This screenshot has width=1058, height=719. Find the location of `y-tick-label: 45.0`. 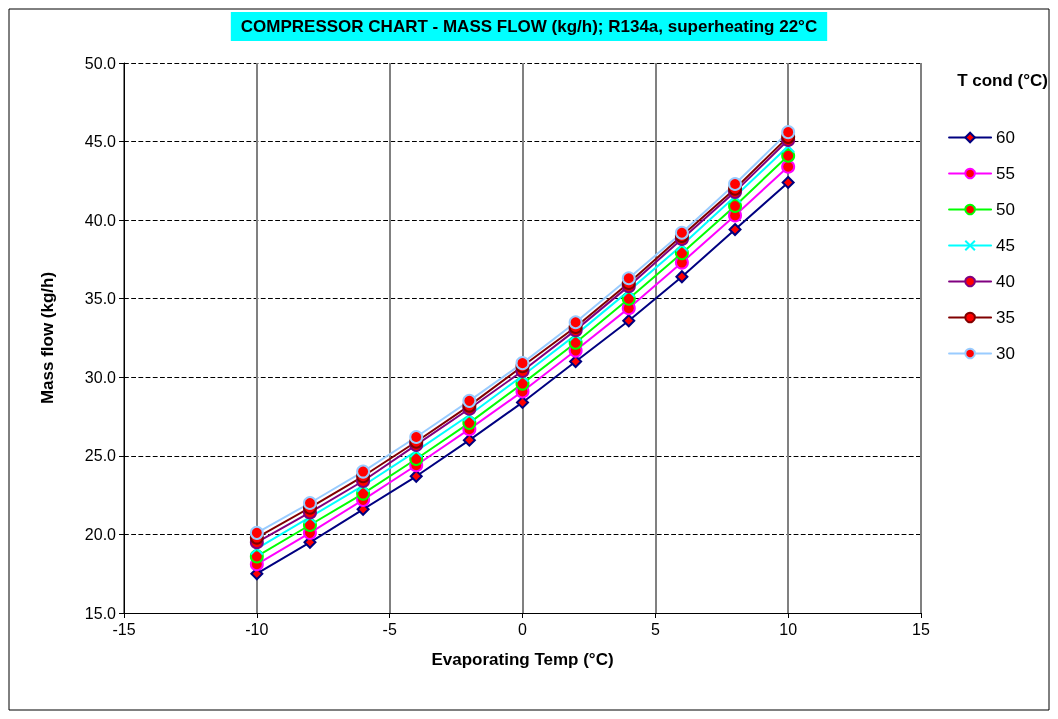

y-tick-label: 45.0 is located at coordinates (100, 142).